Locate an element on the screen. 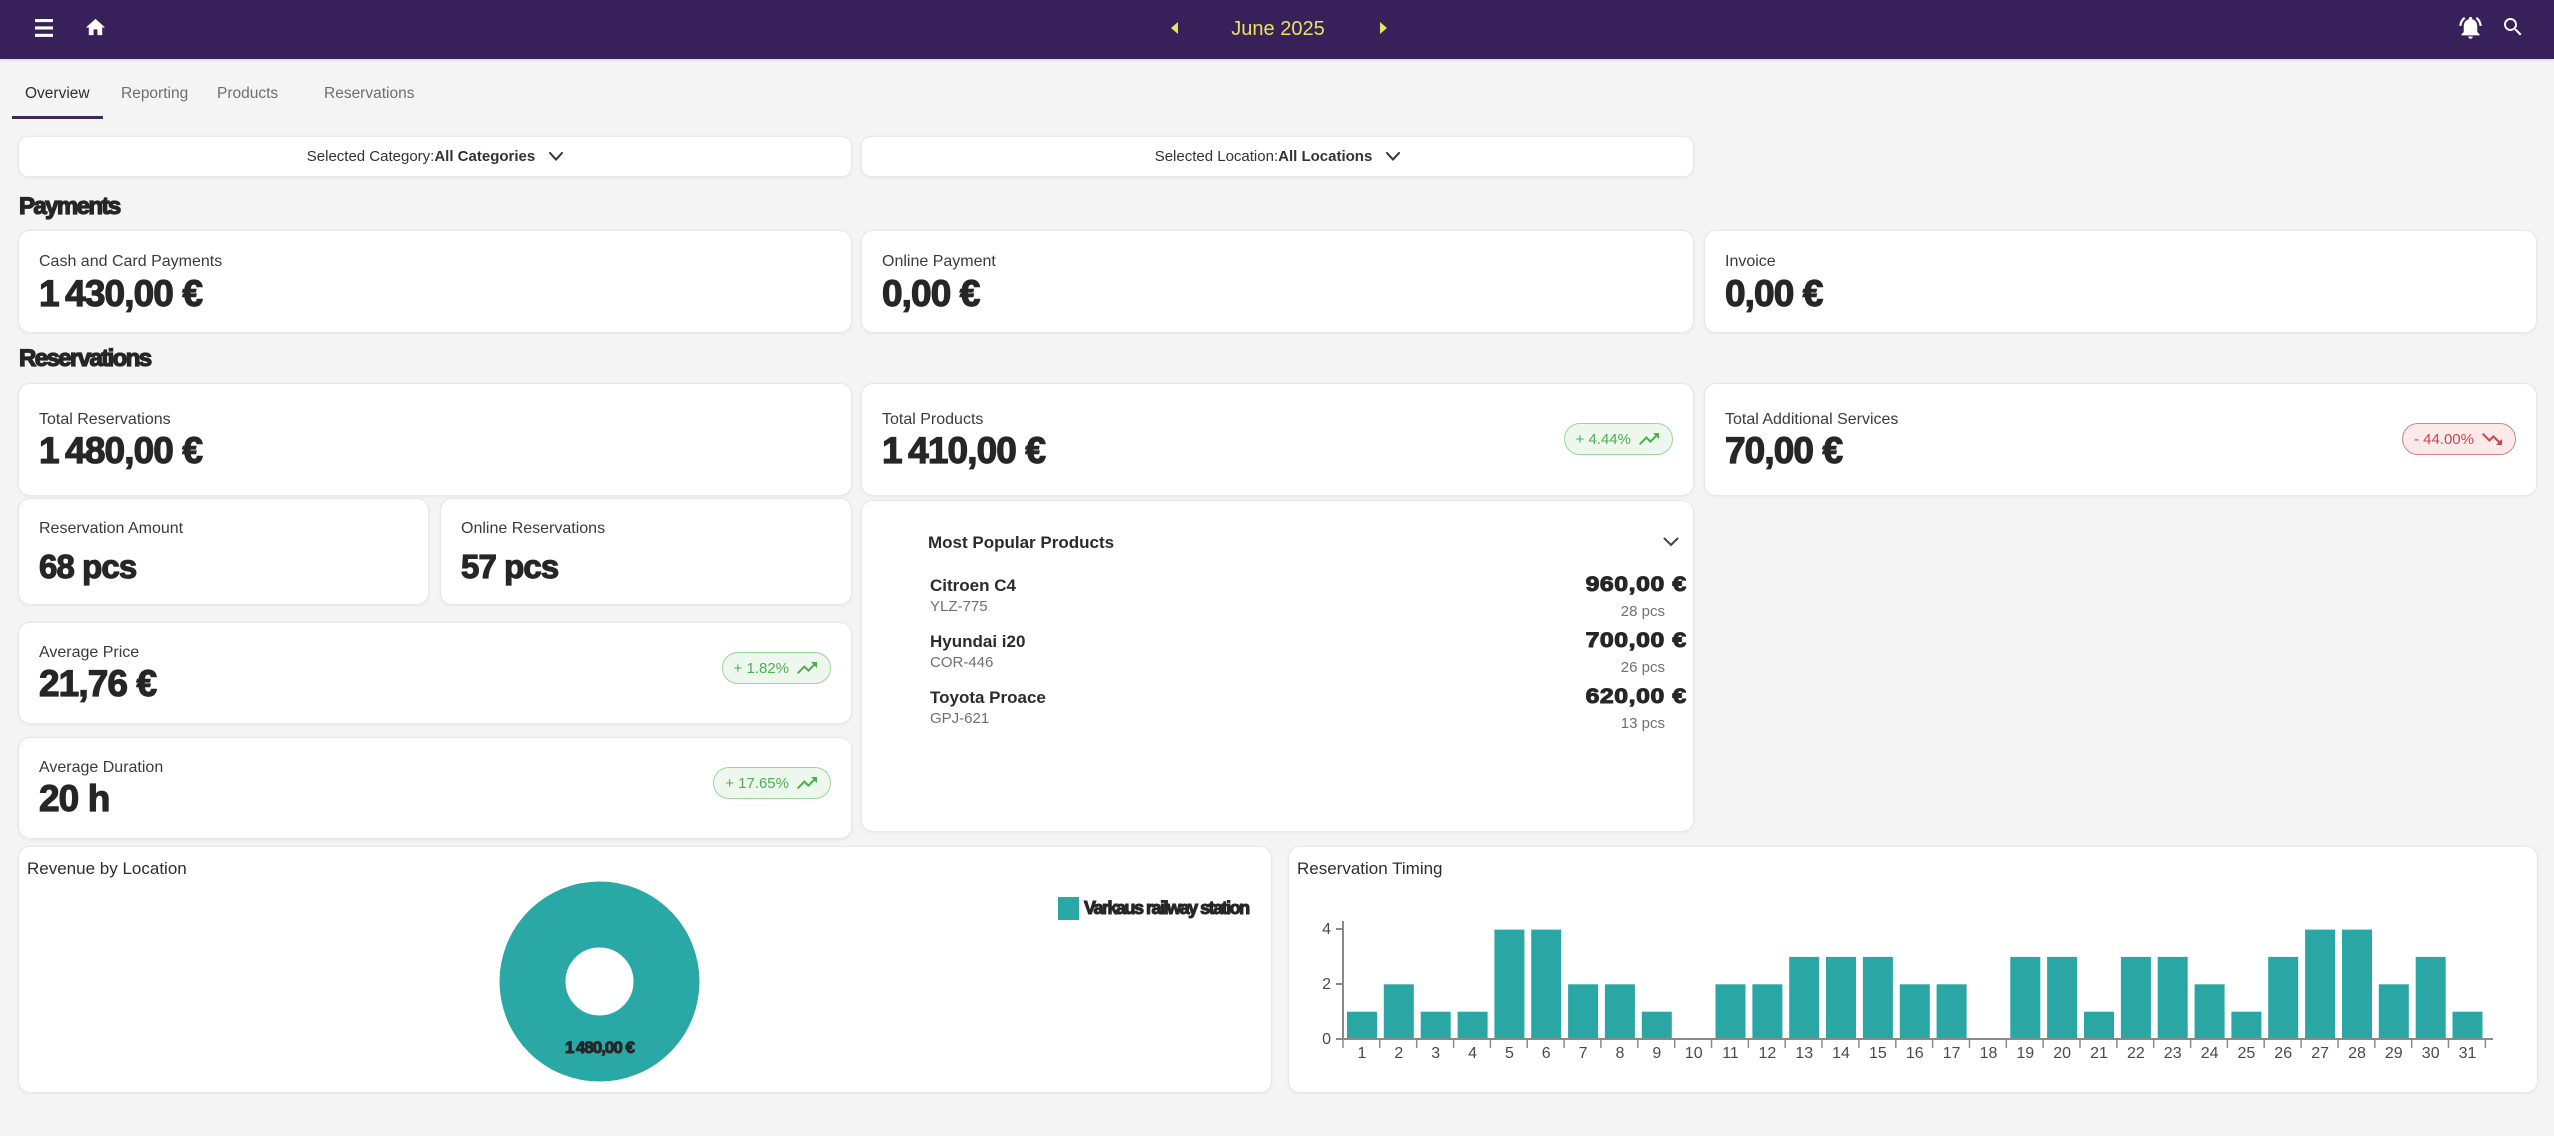 The width and height of the screenshot is (2554, 1136). svg-text: 7 is located at coordinates (1583, 1053).